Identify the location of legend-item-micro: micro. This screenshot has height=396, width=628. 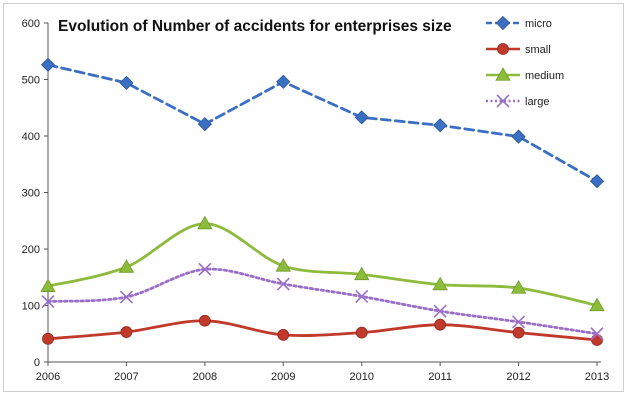
(519, 23).